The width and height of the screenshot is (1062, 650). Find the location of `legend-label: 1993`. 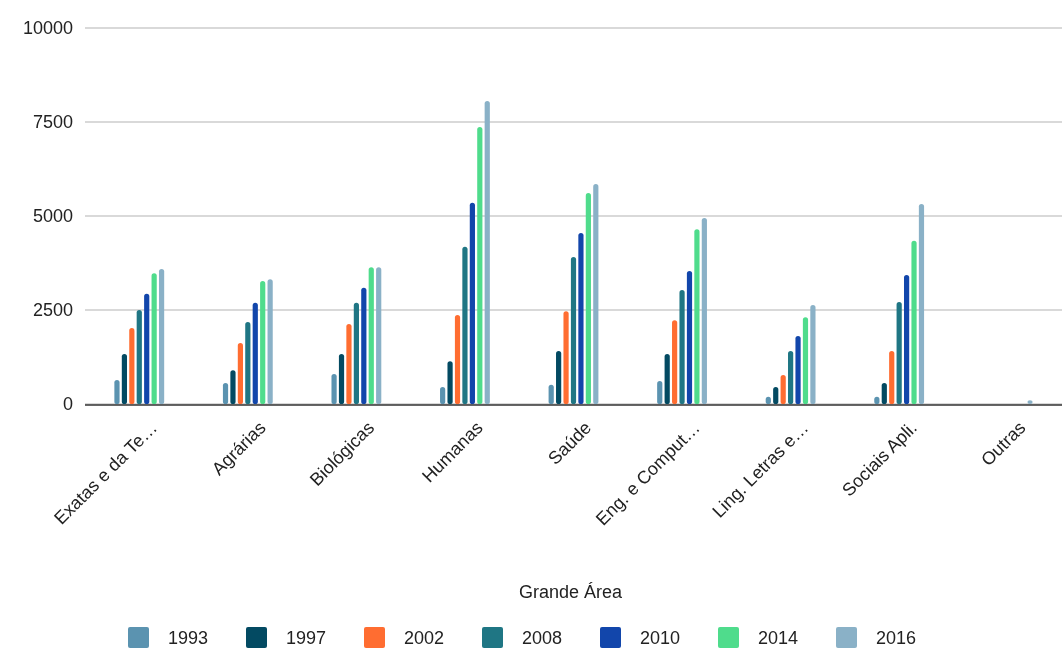

legend-label: 1993 is located at coordinates (188, 638).